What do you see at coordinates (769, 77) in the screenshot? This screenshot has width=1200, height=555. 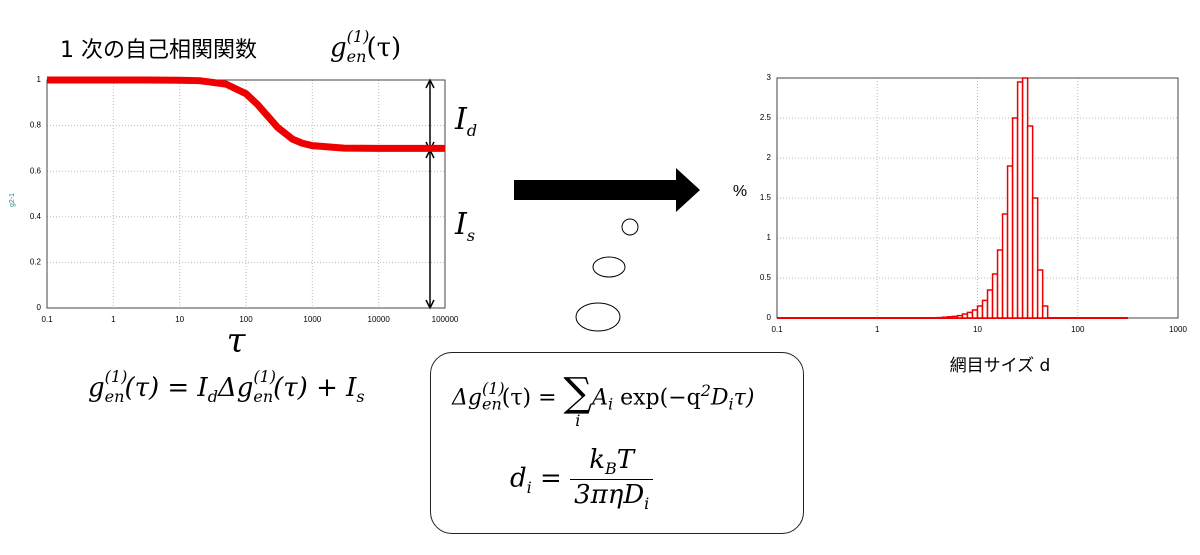 I see `y-tick-label: 3` at bounding box center [769, 77].